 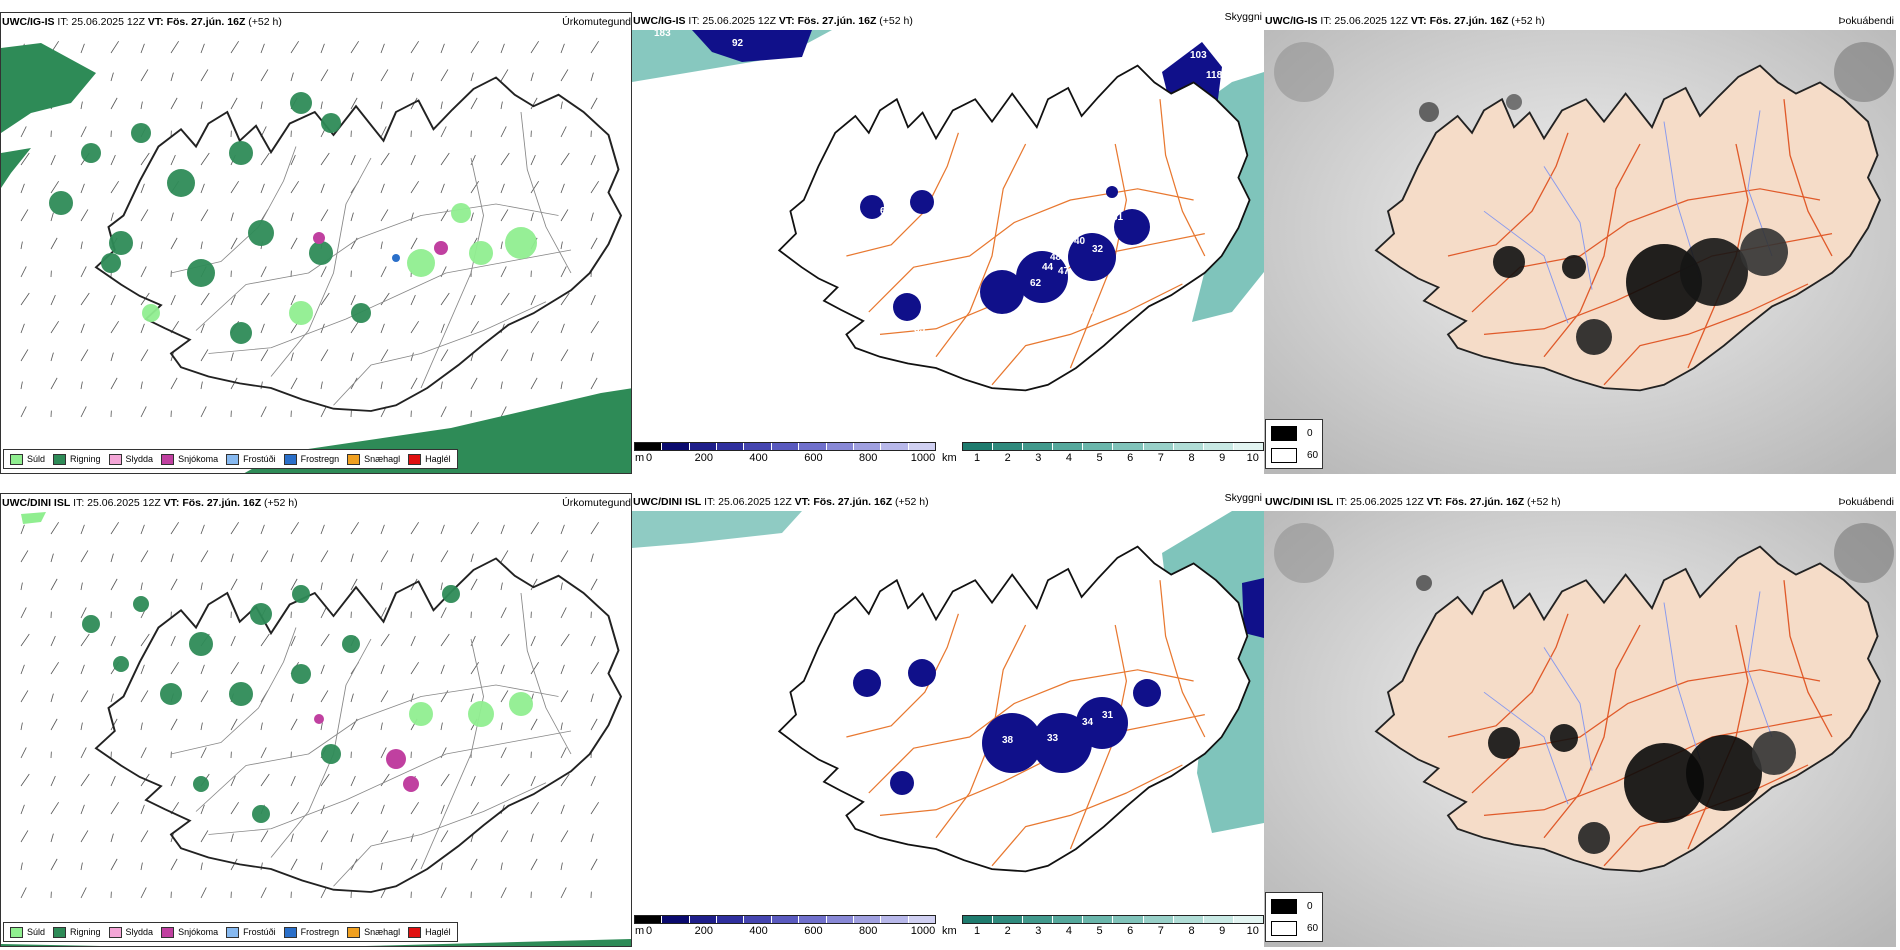 What do you see at coordinates (949, 458) in the screenshot?
I see `visibility-unit: km` at bounding box center [949, 458].